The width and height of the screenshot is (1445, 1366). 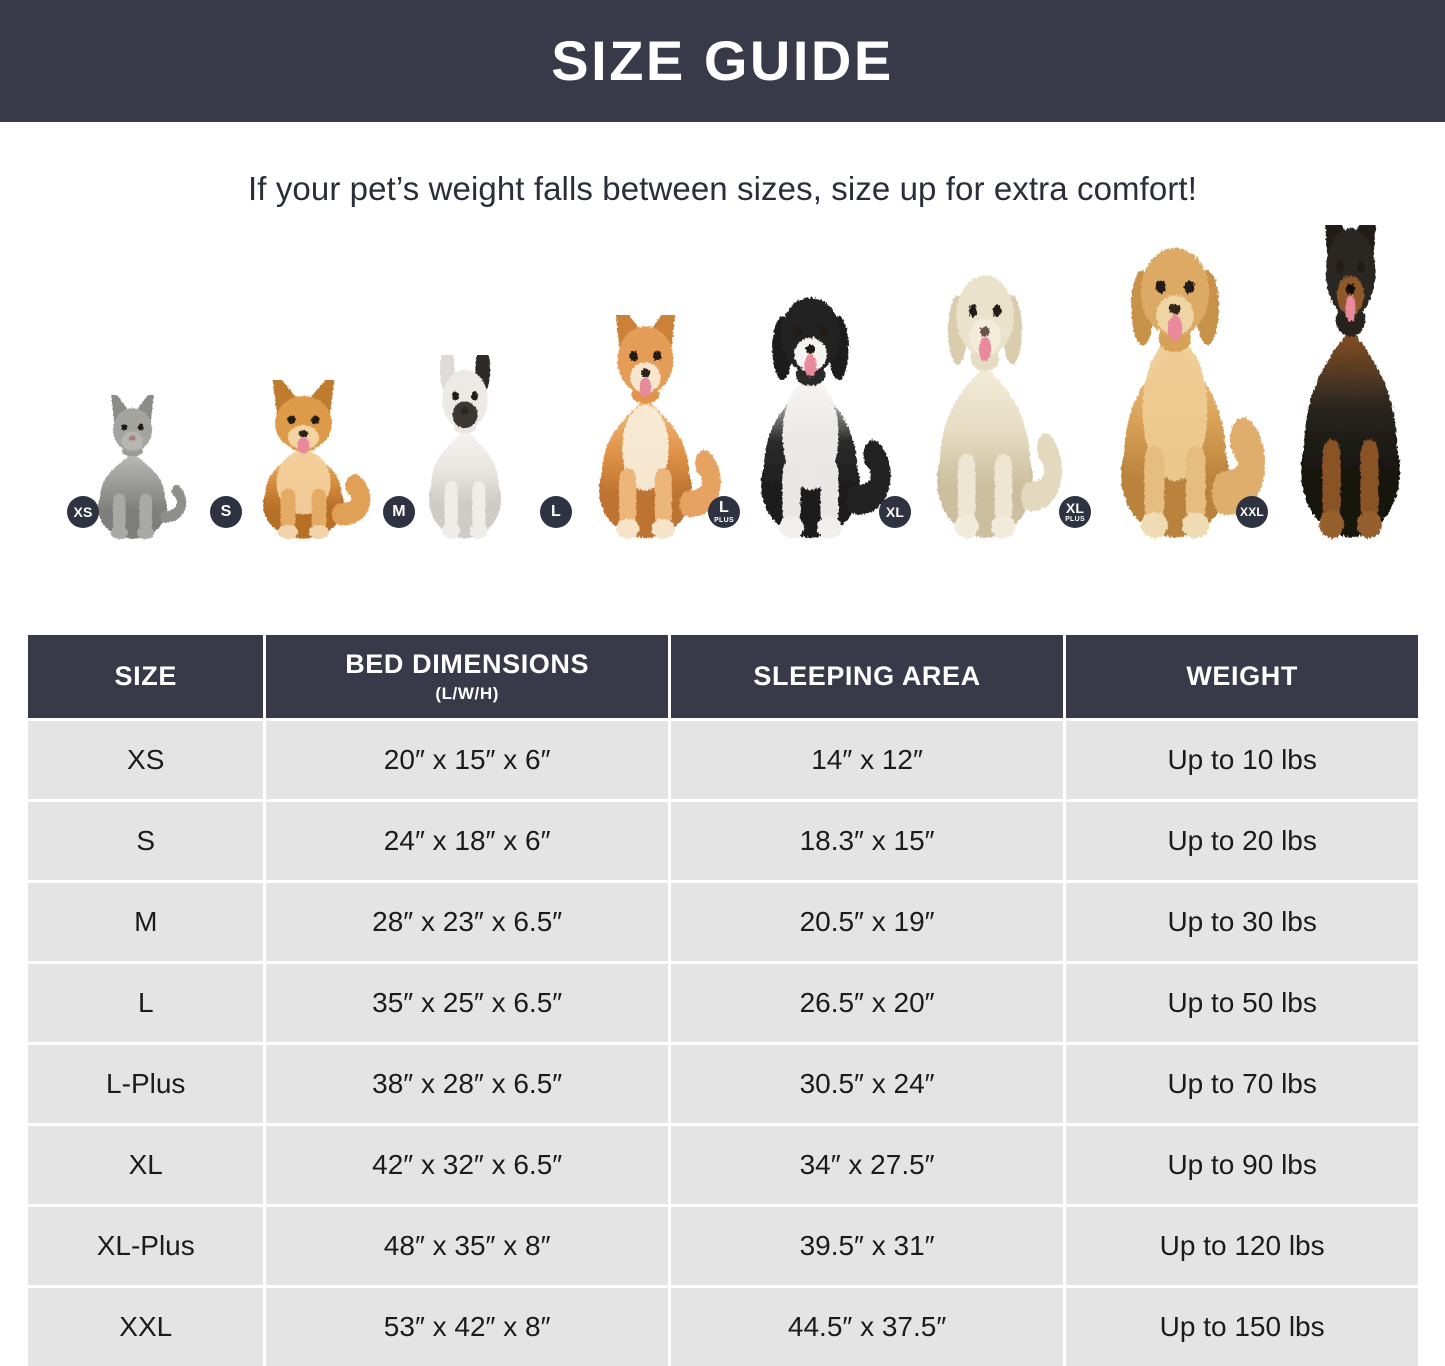 I want to click on size-badge-label: S, so click(x=226, y=511).